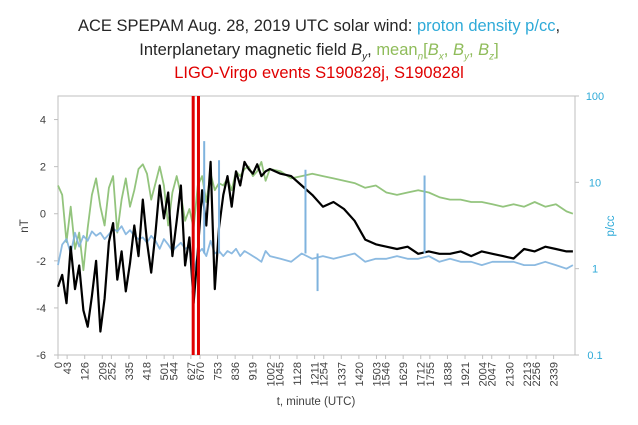 Image resolution: width=638 pixels, height=425 pixels. I want to click on x-tick-label: 209, so click(103, 371).